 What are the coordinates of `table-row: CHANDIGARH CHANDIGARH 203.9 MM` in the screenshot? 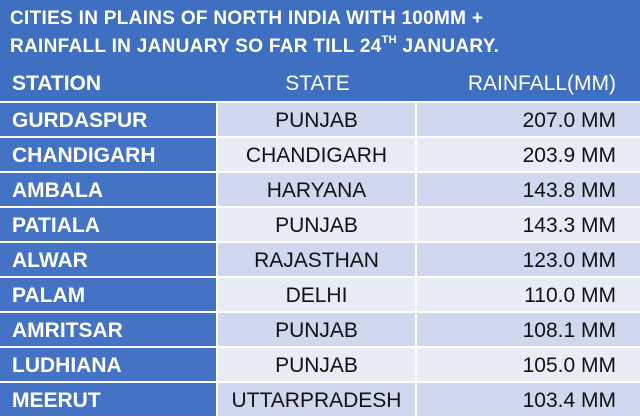 It's located at (320, 153).